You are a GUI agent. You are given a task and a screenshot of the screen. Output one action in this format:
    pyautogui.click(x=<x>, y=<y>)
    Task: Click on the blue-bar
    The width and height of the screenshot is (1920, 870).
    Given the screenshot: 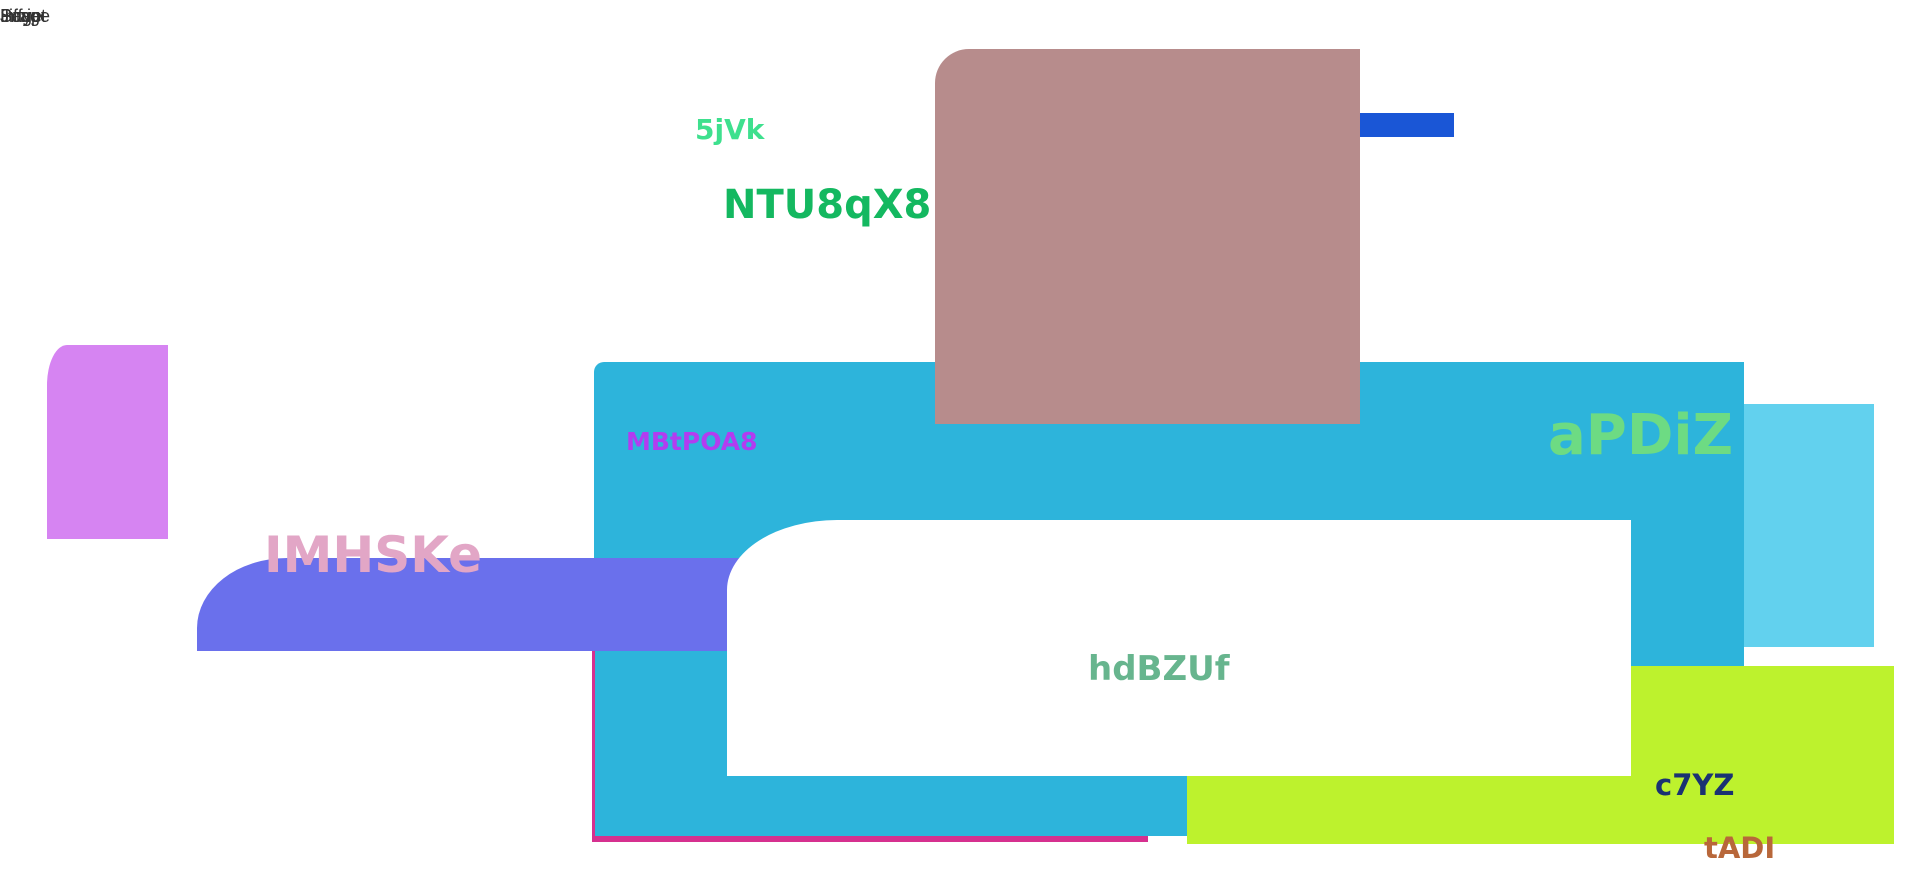 What is the action you would take?
    pyautogui.click(x=1407, y=125)
    